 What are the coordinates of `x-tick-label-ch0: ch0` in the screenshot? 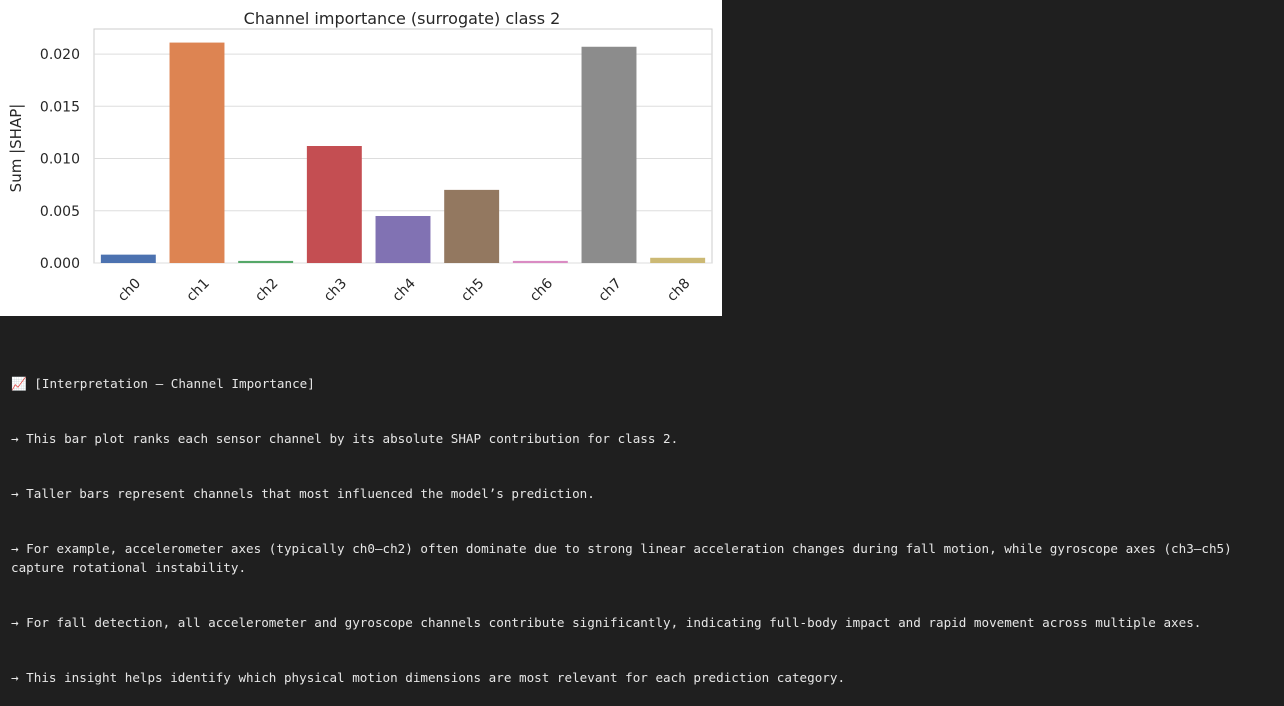 It's located at (129, 290).